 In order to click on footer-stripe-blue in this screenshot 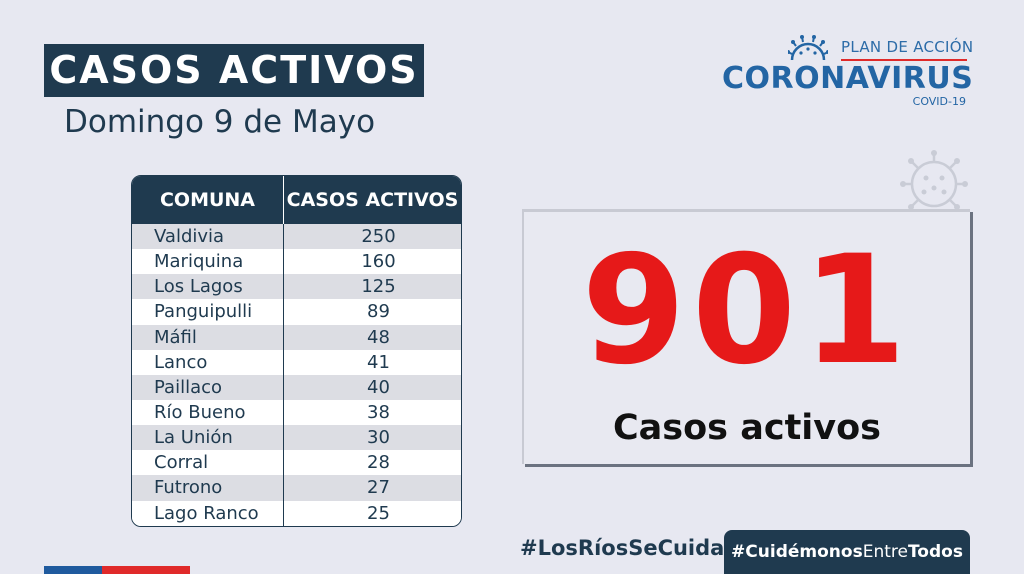, I will do `click(73, 570)`.